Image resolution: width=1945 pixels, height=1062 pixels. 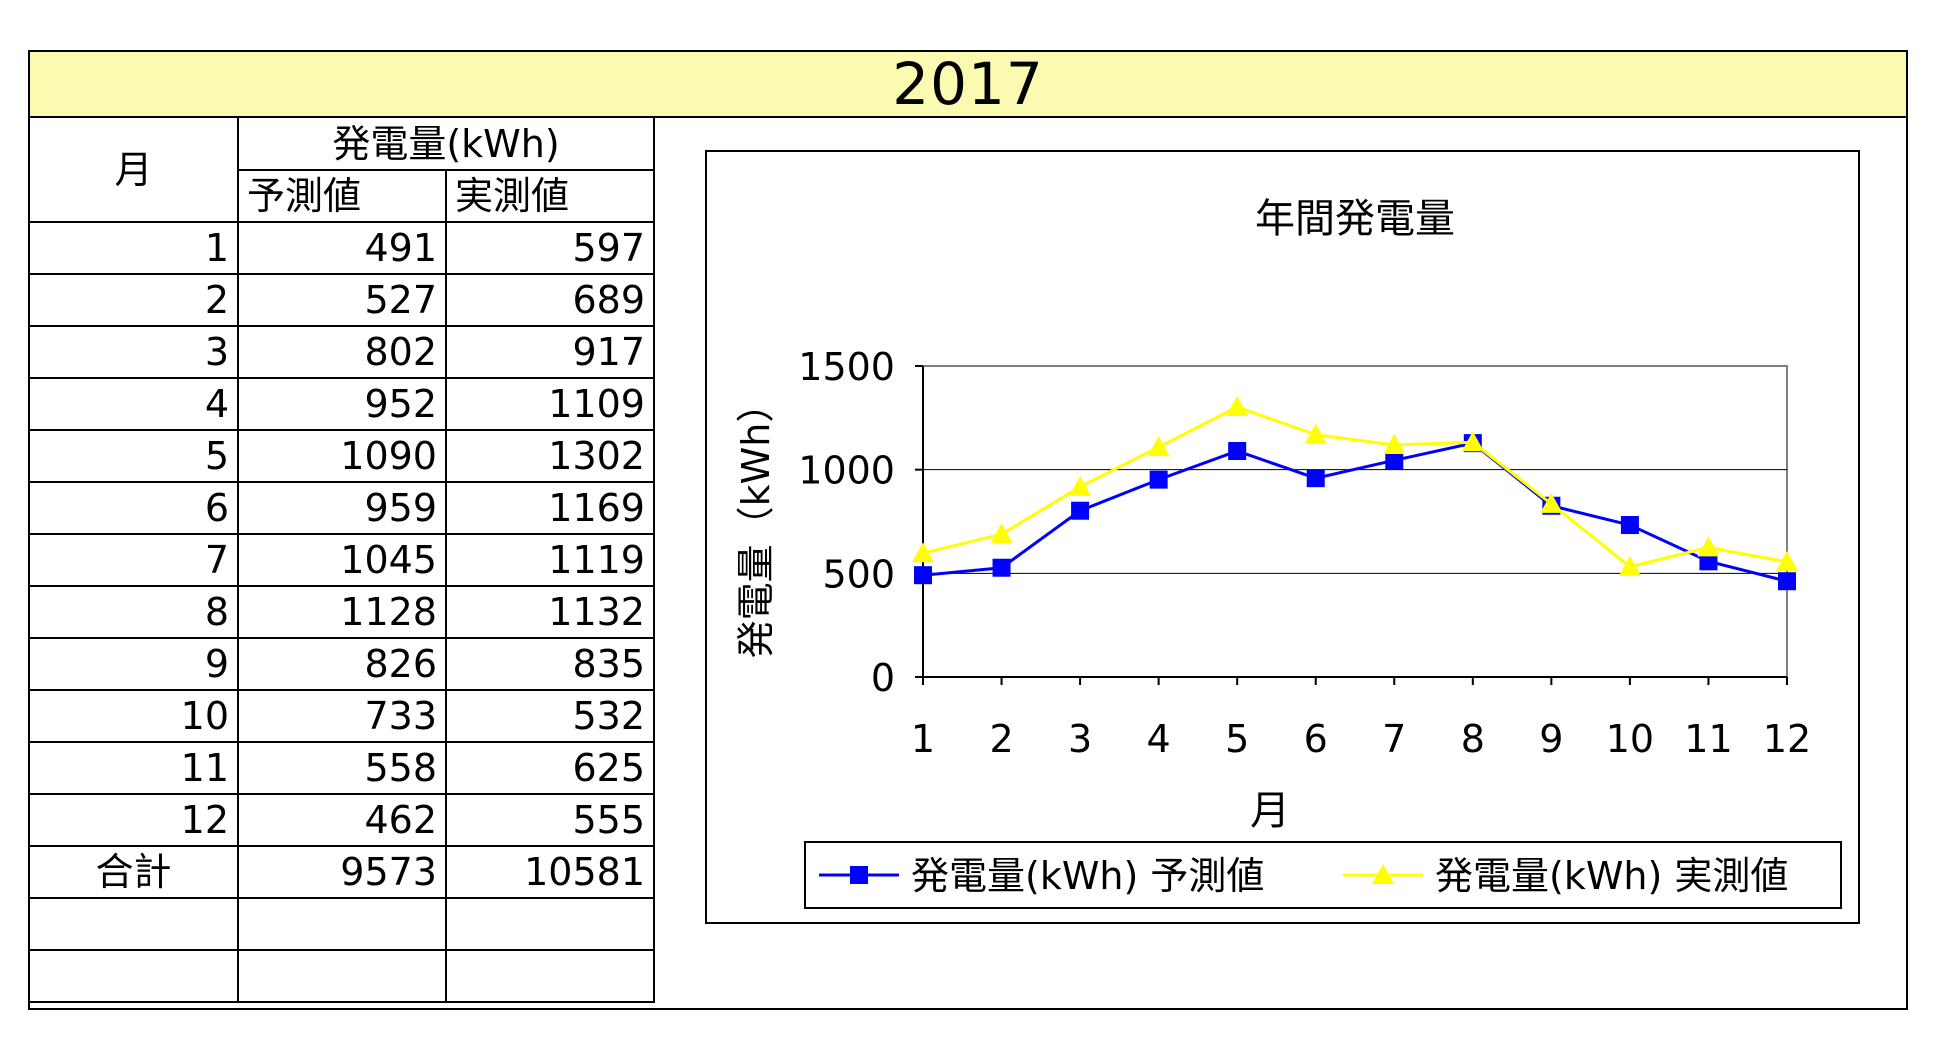 I want to click on table-row: 3 802 917, so click(x=342, y=352).